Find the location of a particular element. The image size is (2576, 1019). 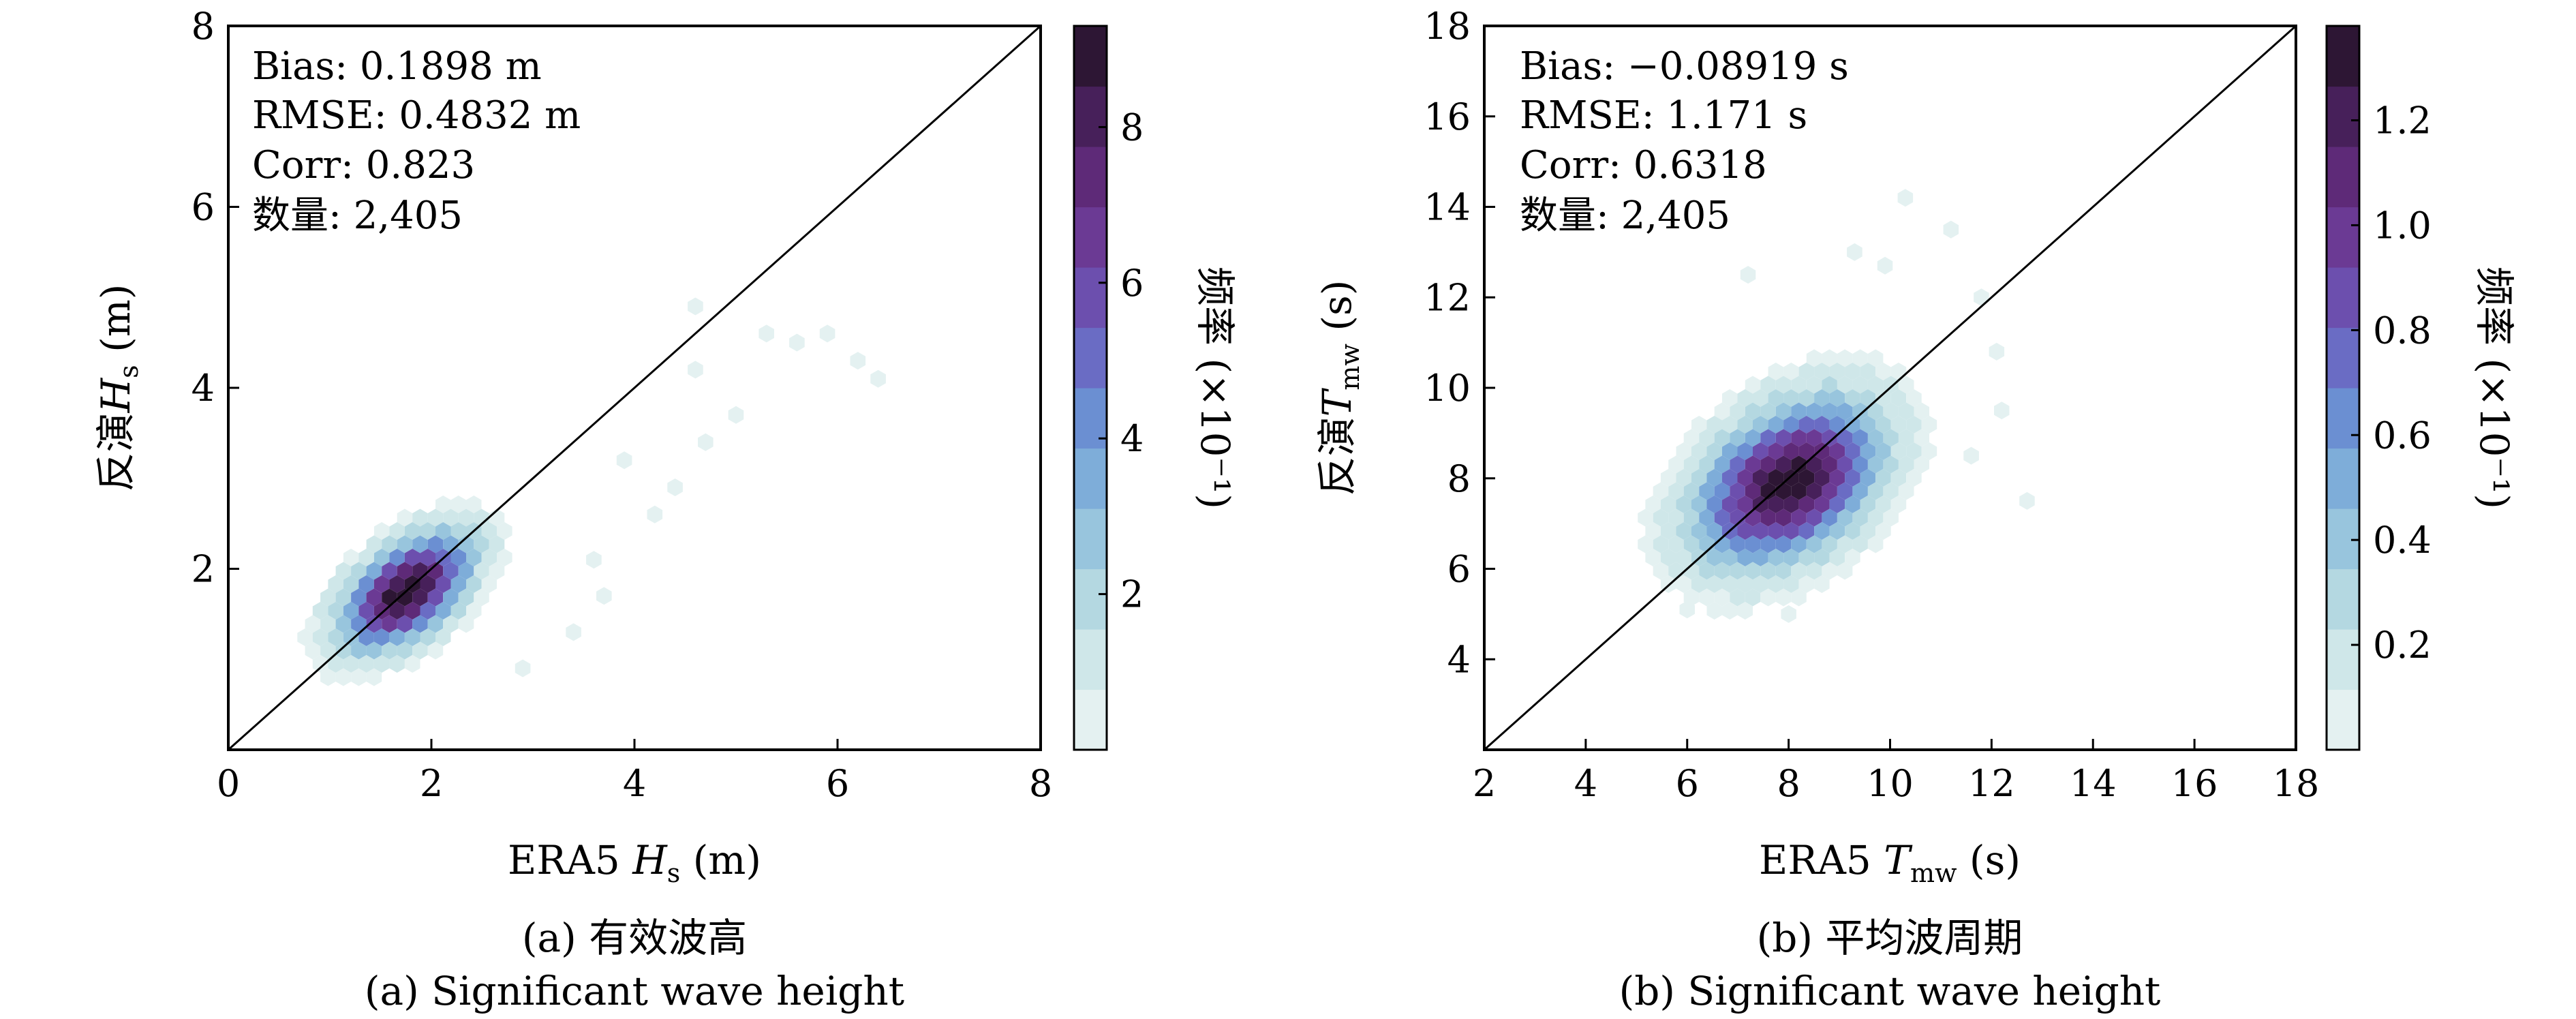

colorbar-tick-label: 4 is located at coordinates (1132, 438).